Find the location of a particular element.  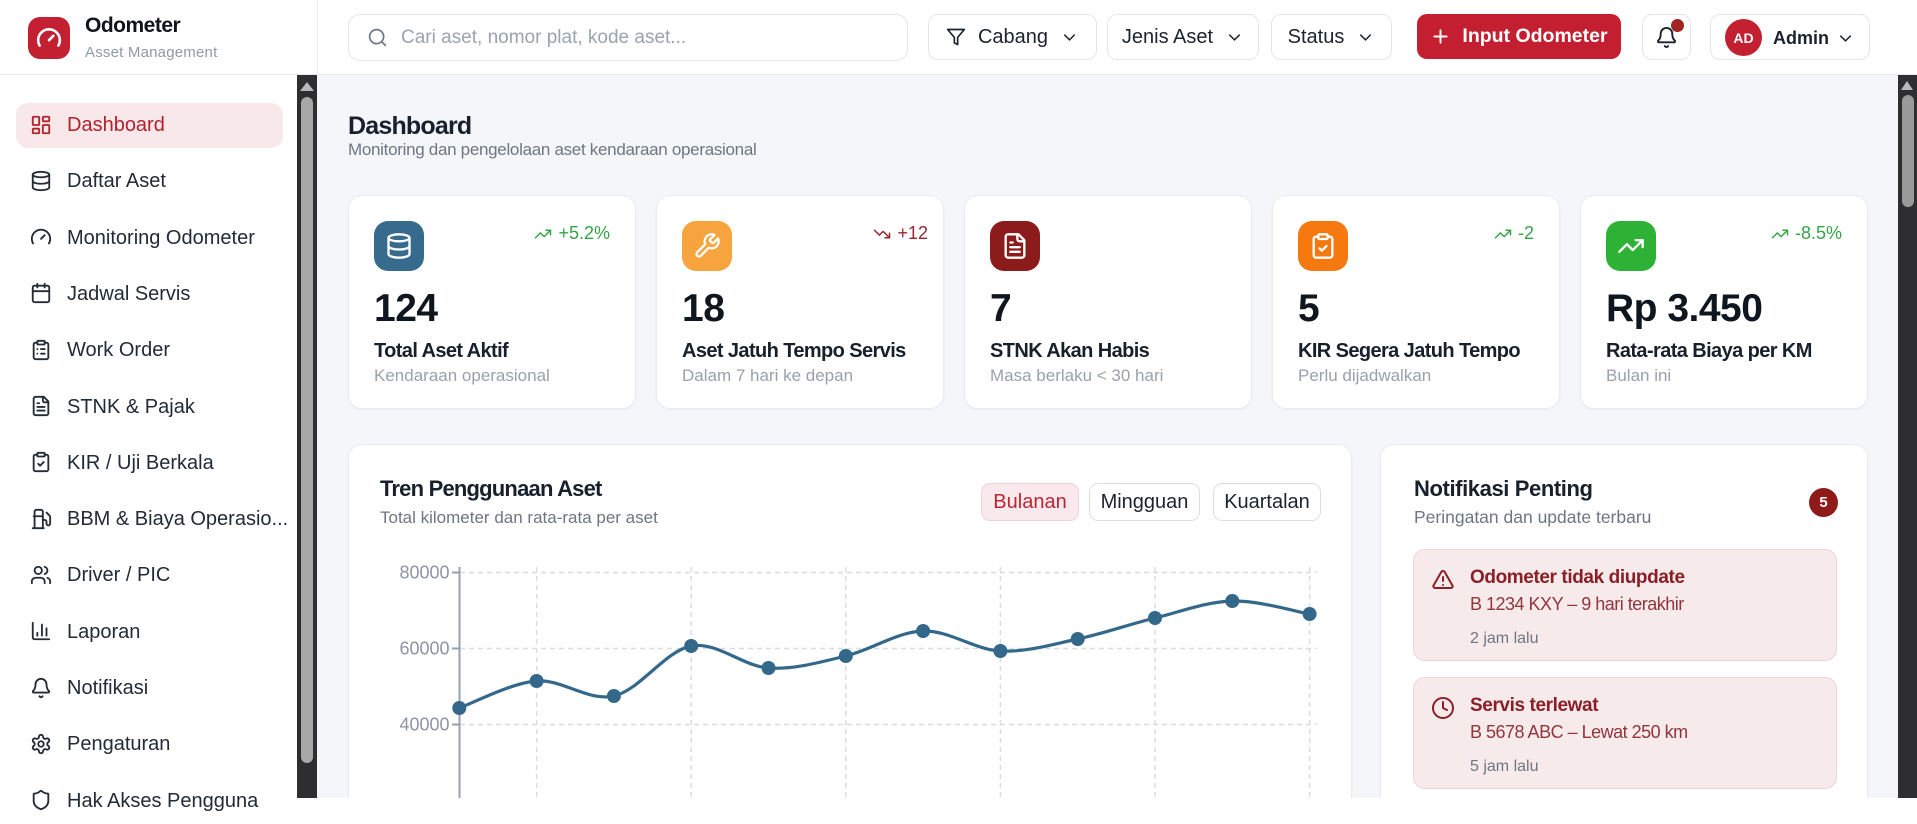

svg-text: 40000 is located at coordinates (424, 725).